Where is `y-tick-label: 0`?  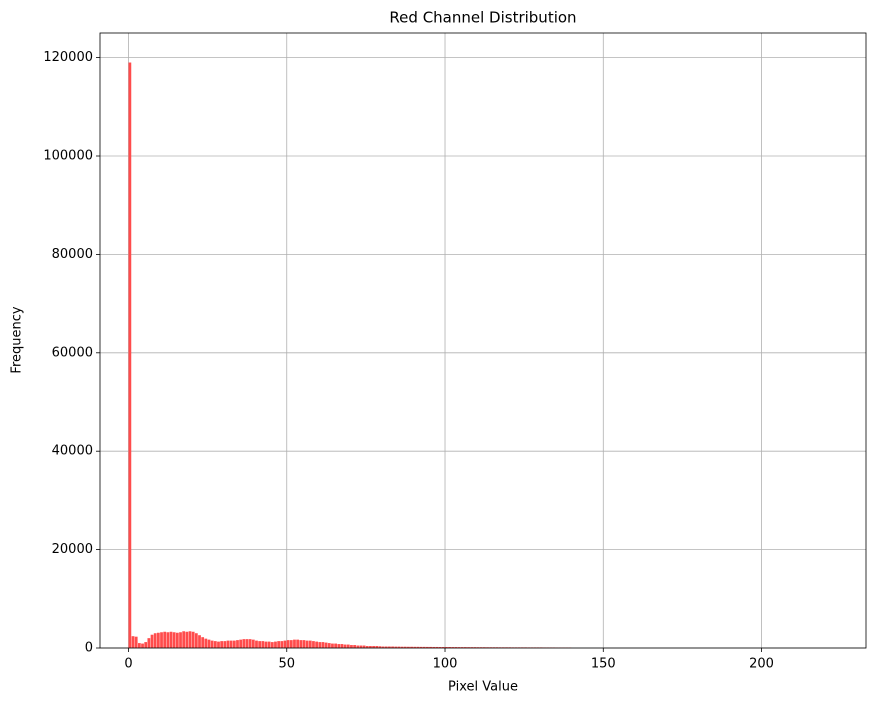 y-tick-label: 0 is located at coordinates (89, 648).